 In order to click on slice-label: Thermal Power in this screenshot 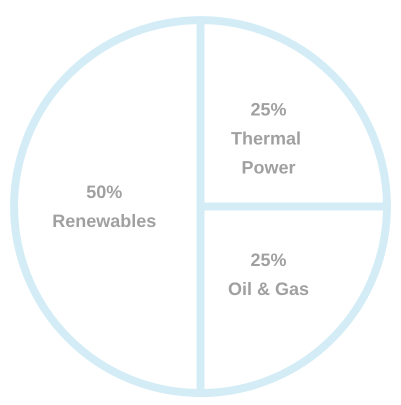, I will do `click(268, 153)`.